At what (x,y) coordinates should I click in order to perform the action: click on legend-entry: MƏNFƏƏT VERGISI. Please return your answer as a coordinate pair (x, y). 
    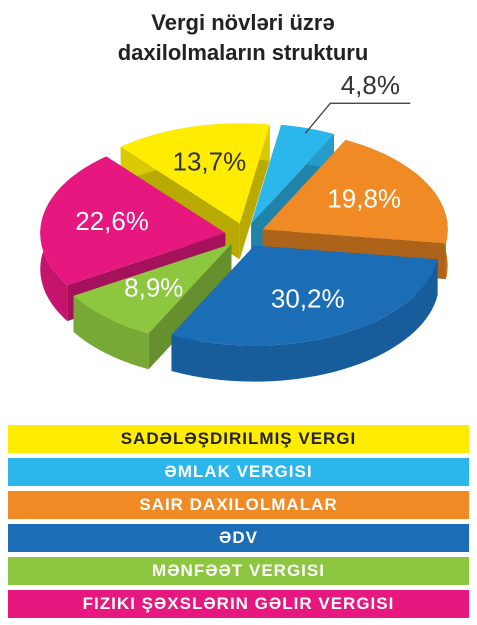
    Looking at the image, I should click on (238, 571).